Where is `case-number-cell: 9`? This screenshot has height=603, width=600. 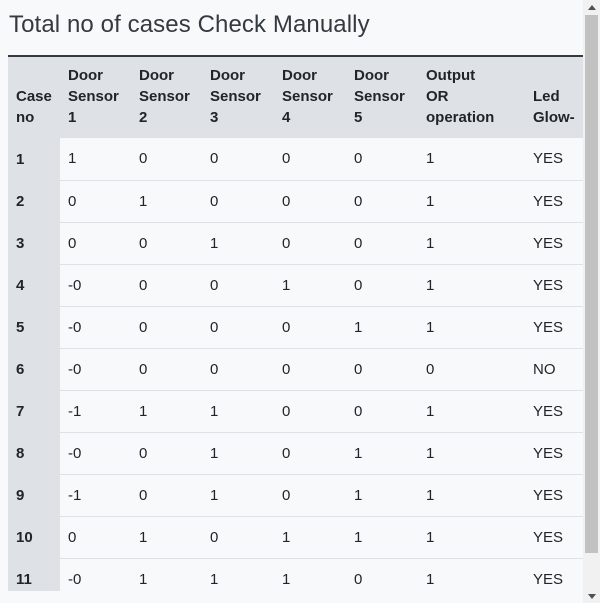 case-number-cell: 9 is located at coordinates (34, 495).